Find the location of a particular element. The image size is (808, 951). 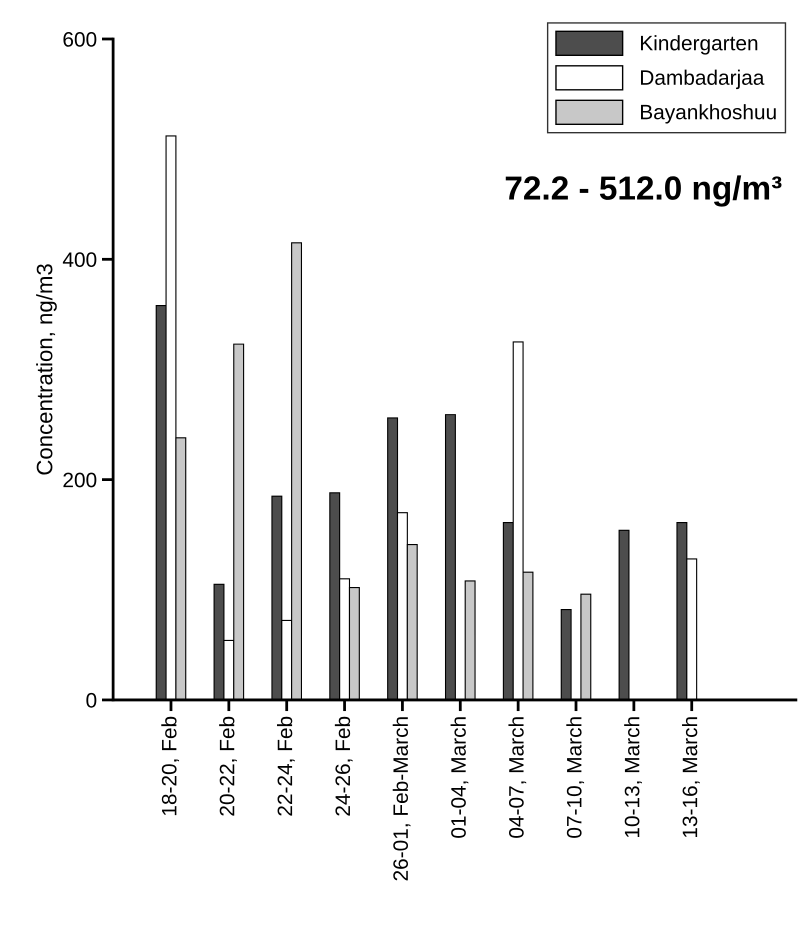

y-tick-label: 600 is located at coordinates (79, 39).